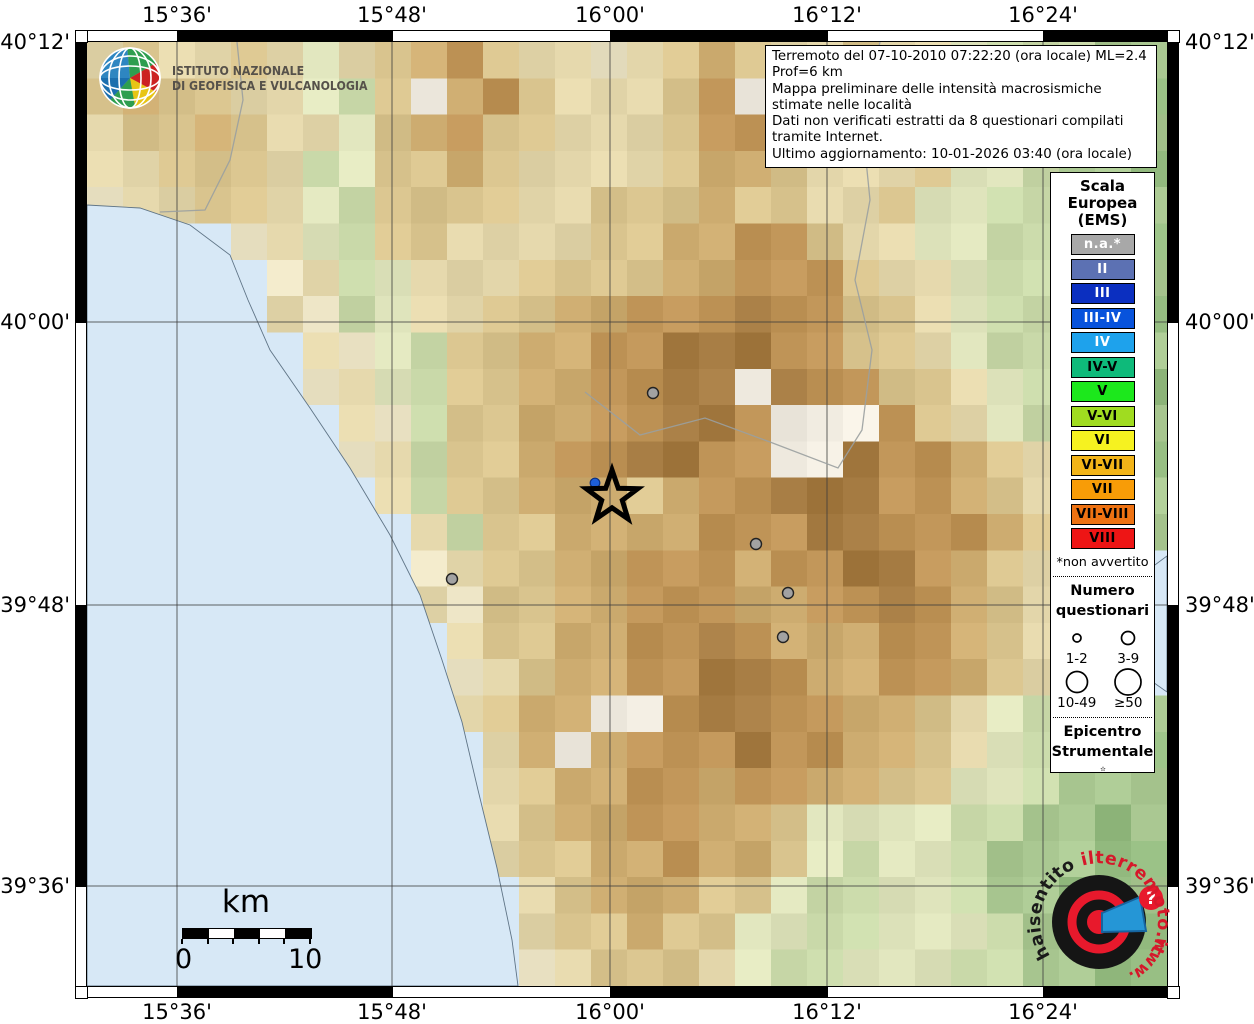  I want to click on legend-footnote: *non avvertito, so click(1102, 562).